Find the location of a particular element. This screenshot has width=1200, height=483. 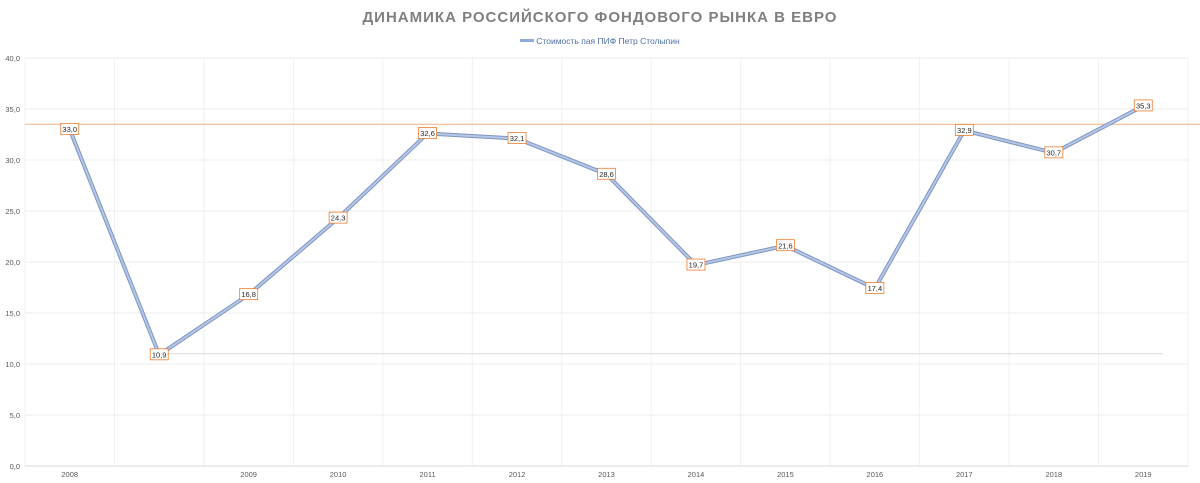

x-tick-label: 2013 is located at coordinates (606, 474).